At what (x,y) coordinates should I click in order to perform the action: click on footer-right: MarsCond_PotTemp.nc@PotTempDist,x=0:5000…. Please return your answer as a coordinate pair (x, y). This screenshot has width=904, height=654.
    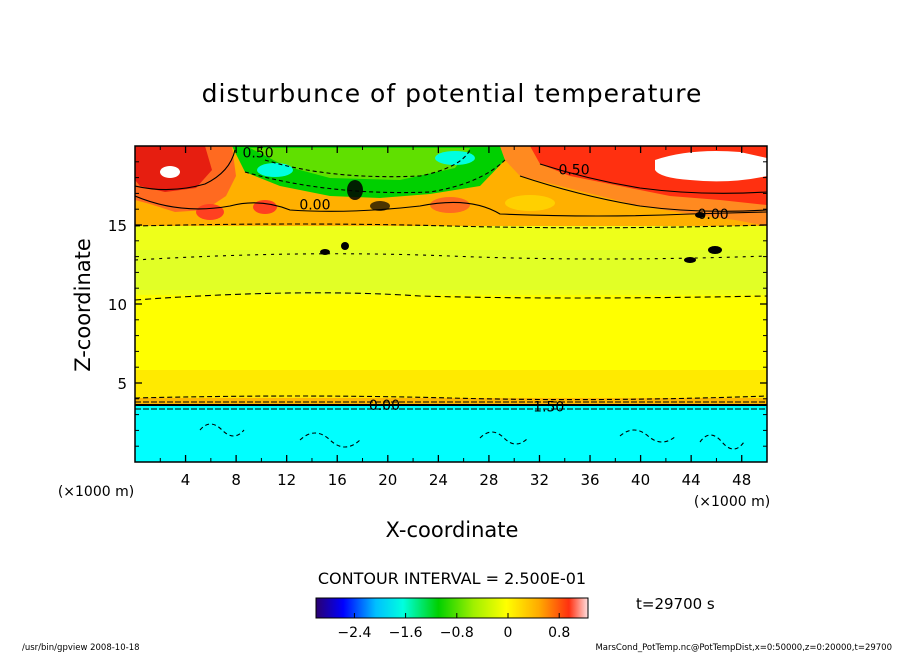
    Looking at the image, I should click on (743, 648).